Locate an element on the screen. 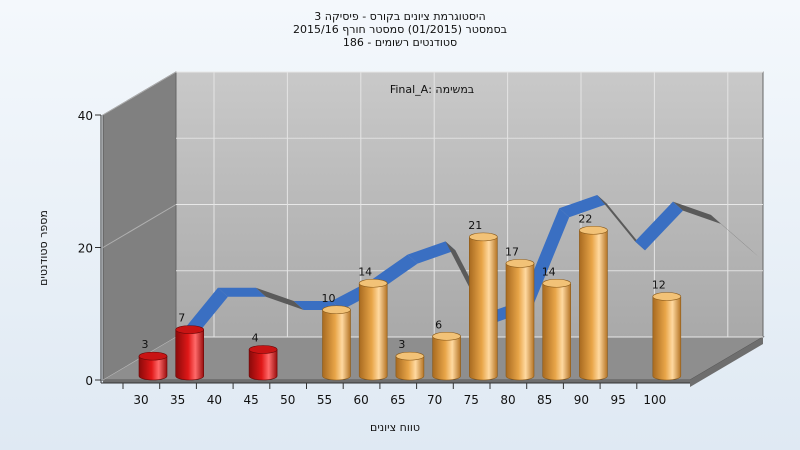  bar-85: 14 is located at coordinates (557, 323).